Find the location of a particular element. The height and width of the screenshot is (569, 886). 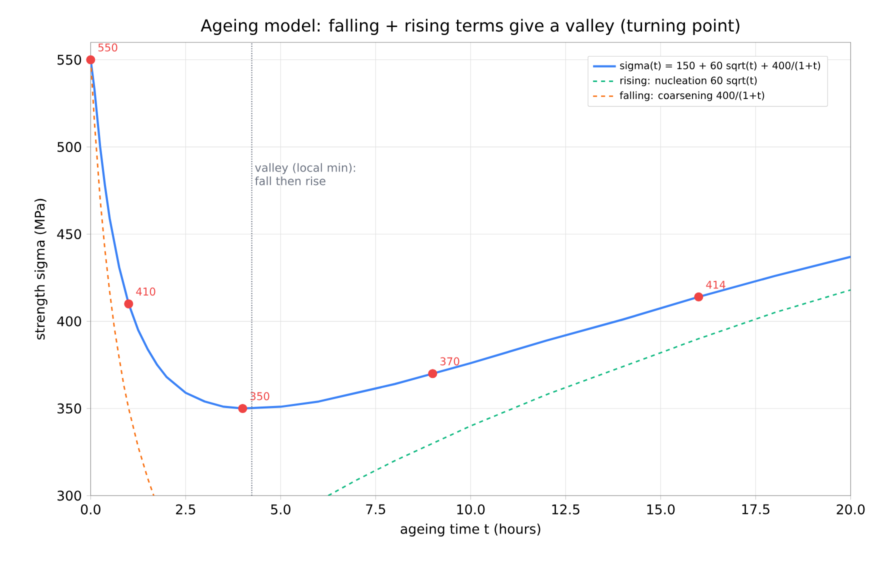

data-label: 550 is located at coordinates (108, 47).